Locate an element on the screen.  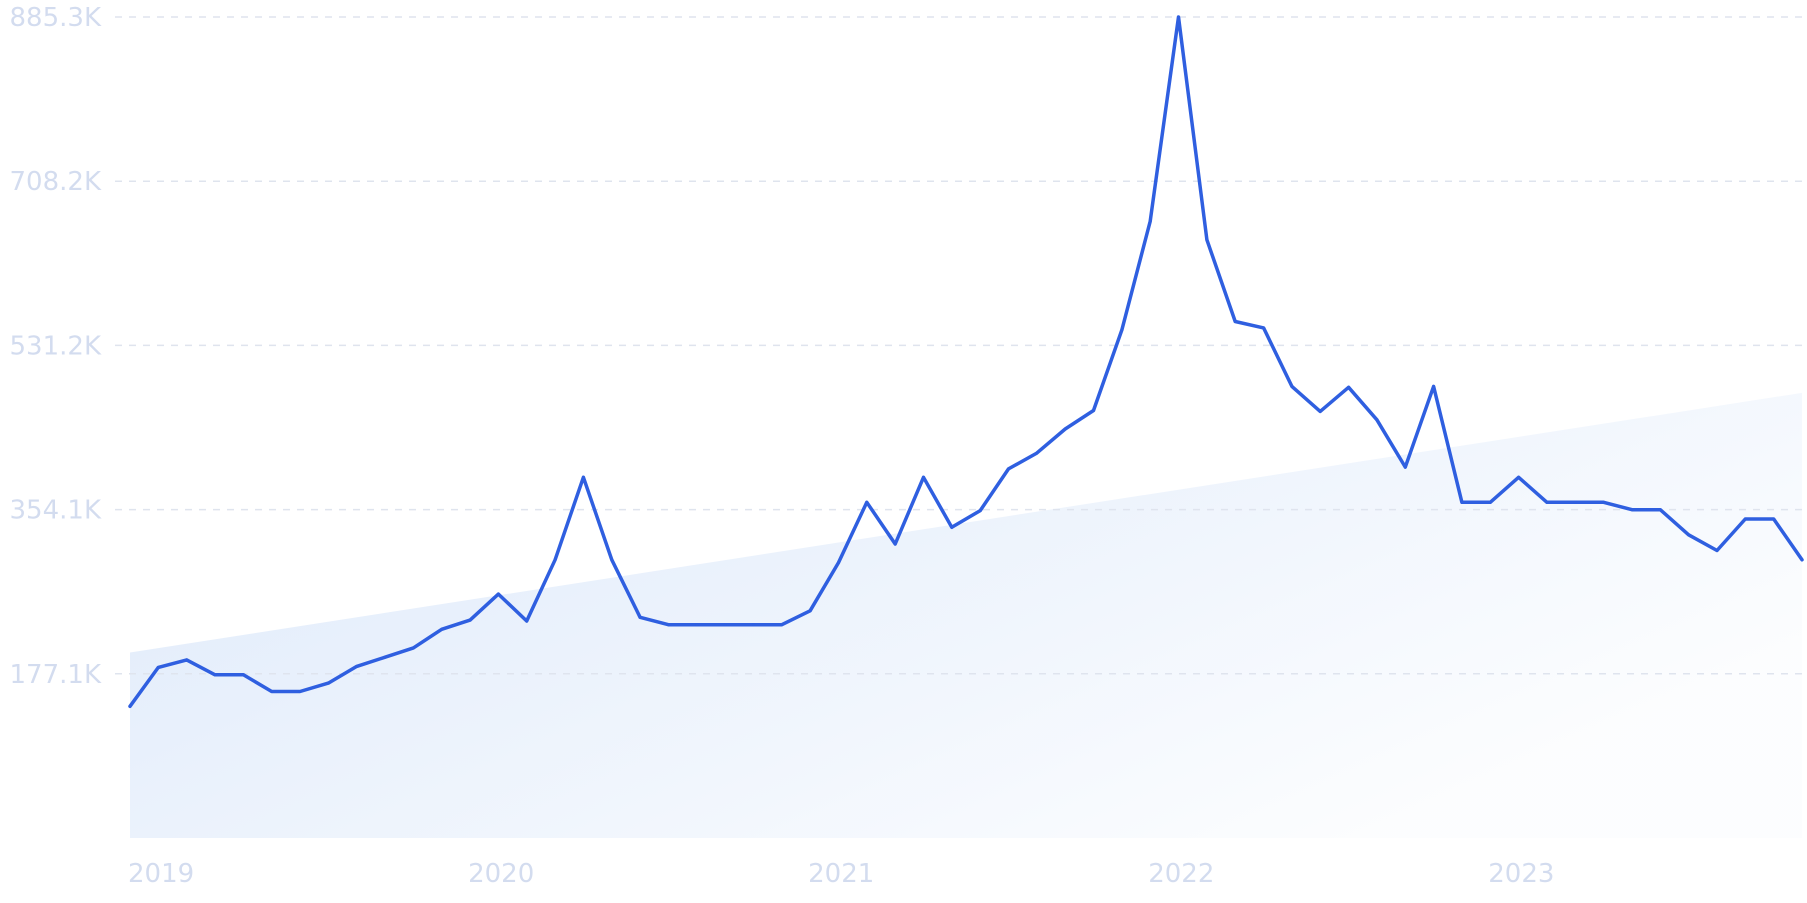
x-tick-label-1: 2020 is located at coordinates (501, 874).